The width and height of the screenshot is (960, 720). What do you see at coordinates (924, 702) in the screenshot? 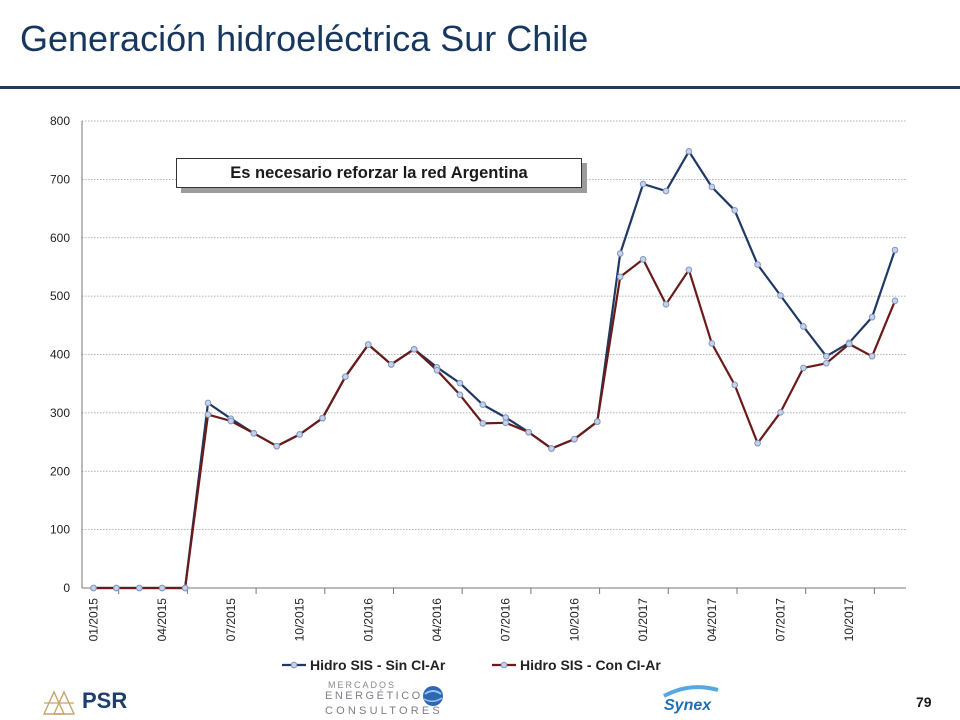
I see `page-number: 79` at bounding box center [924, 702].